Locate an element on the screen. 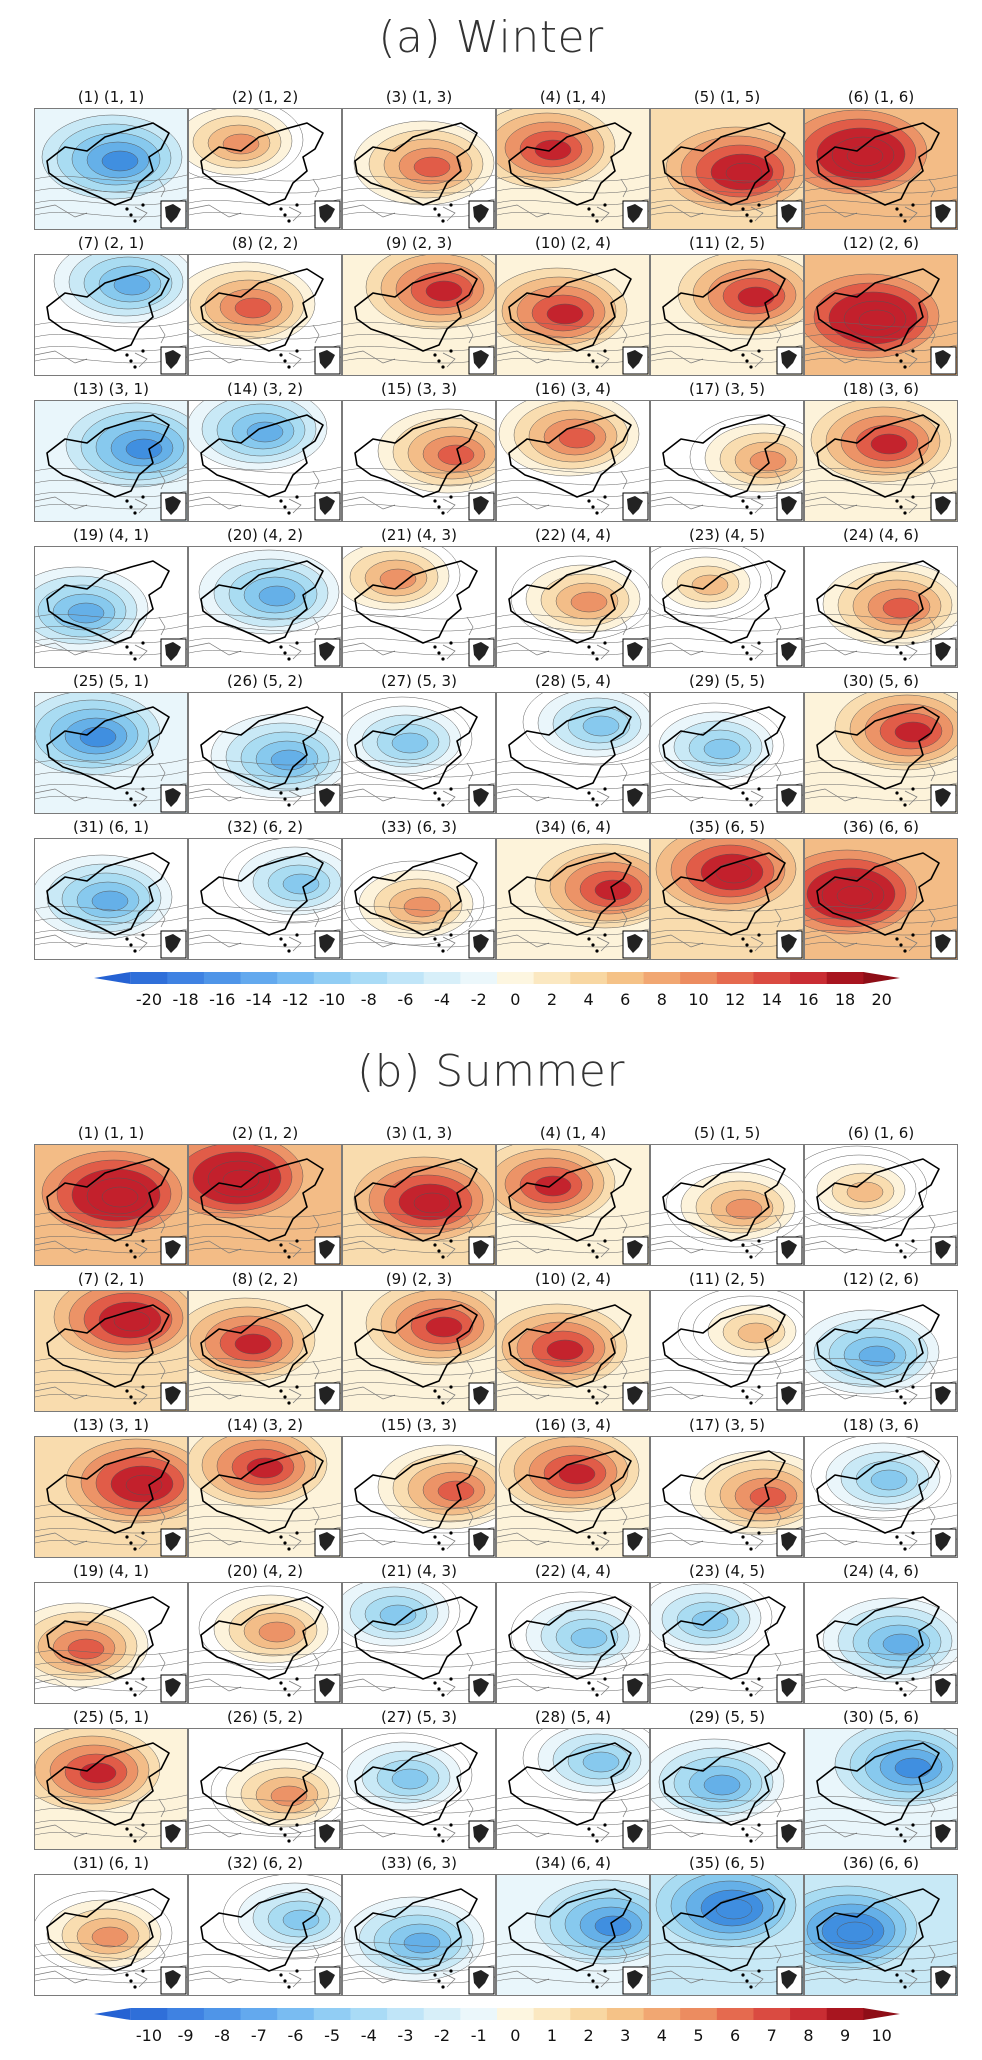  winter-colorbar-label: 14 is located at coordinates (771, 999).